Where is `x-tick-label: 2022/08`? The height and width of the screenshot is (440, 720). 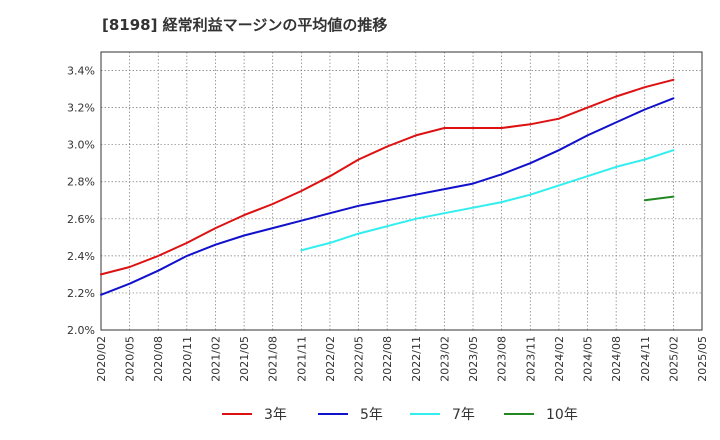 x-tick-label: 2022/08 is located at coordinates (387, 359).